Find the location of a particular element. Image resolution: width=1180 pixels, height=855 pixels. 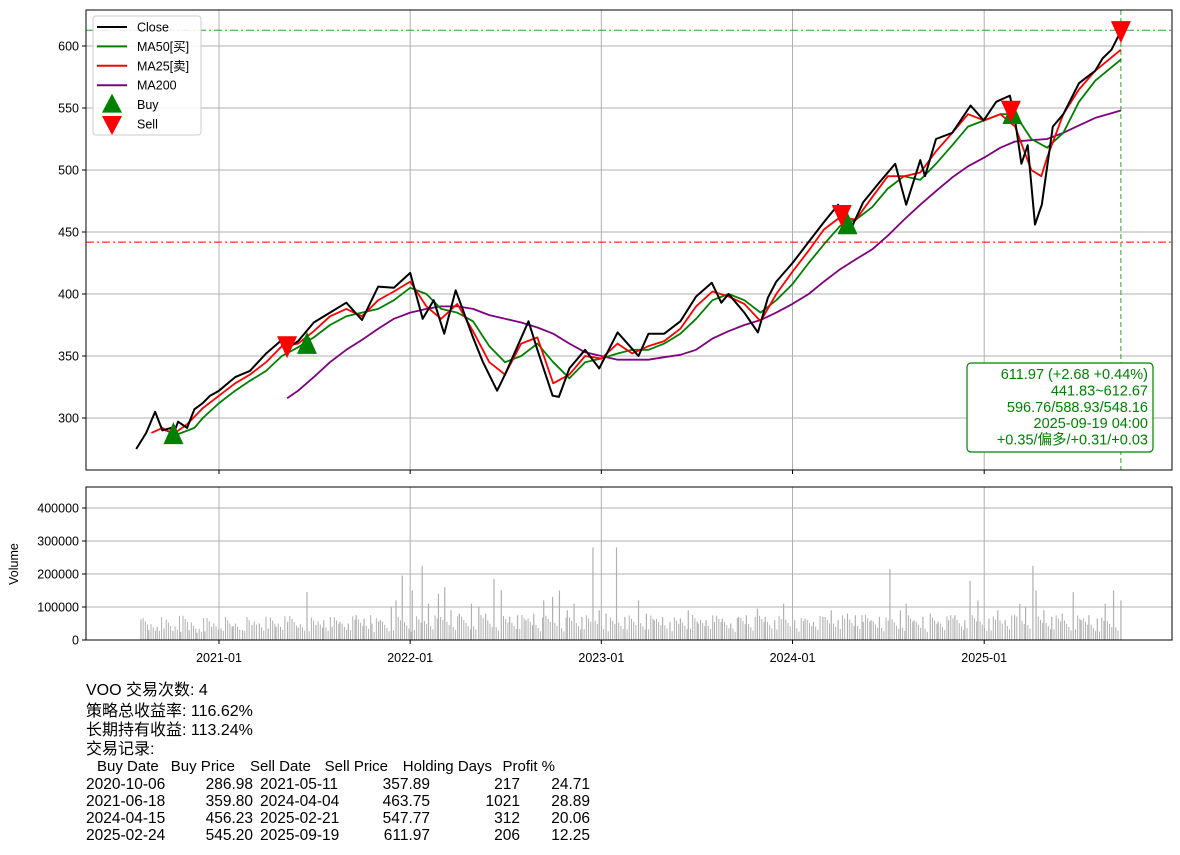

table-cell: 2025-02-24 is located at coordinates (126, 835).